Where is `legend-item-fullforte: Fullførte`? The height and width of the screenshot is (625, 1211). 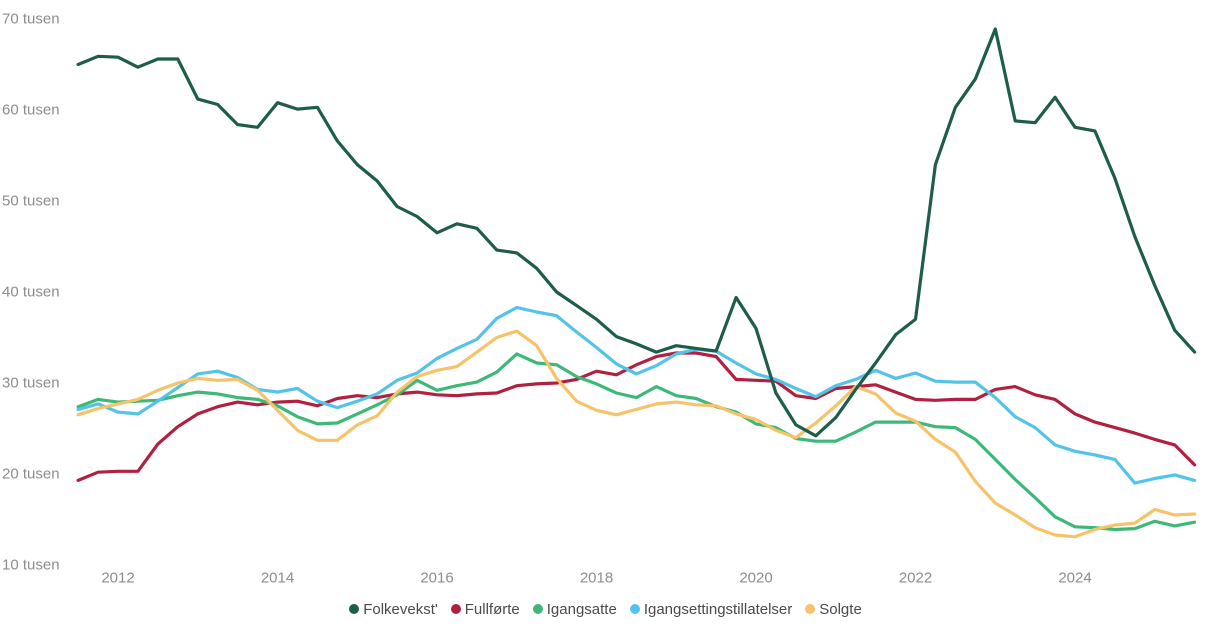 legend-item-fullforte: Fullførte is located at coordinates (485, 609).